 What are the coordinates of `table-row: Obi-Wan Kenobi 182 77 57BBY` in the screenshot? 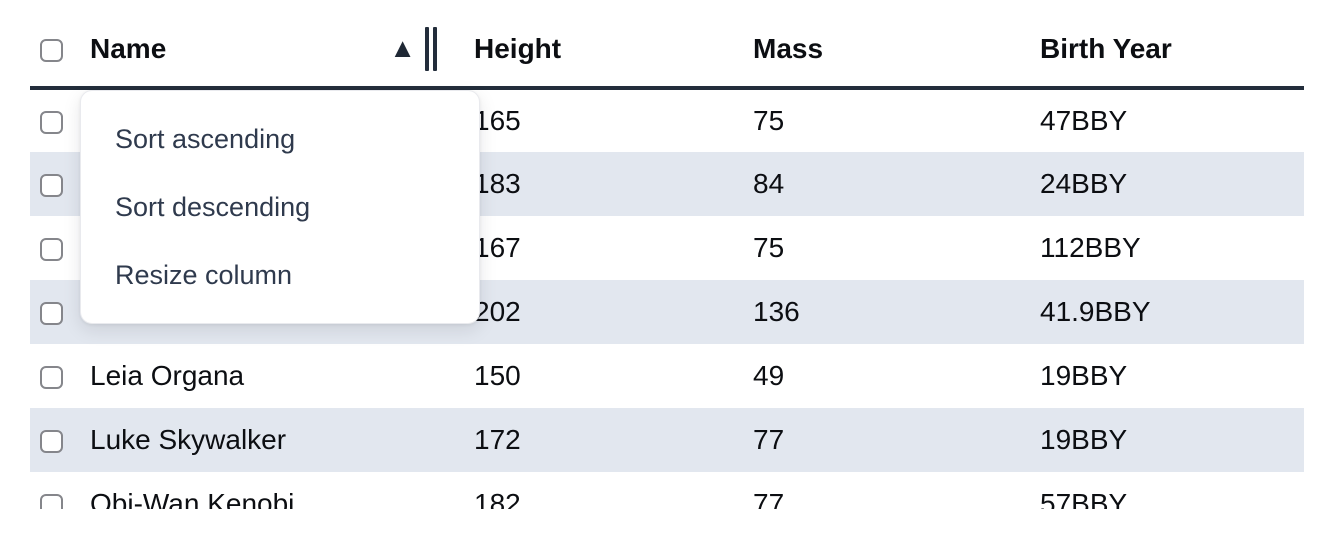 It's located at (667, 490).